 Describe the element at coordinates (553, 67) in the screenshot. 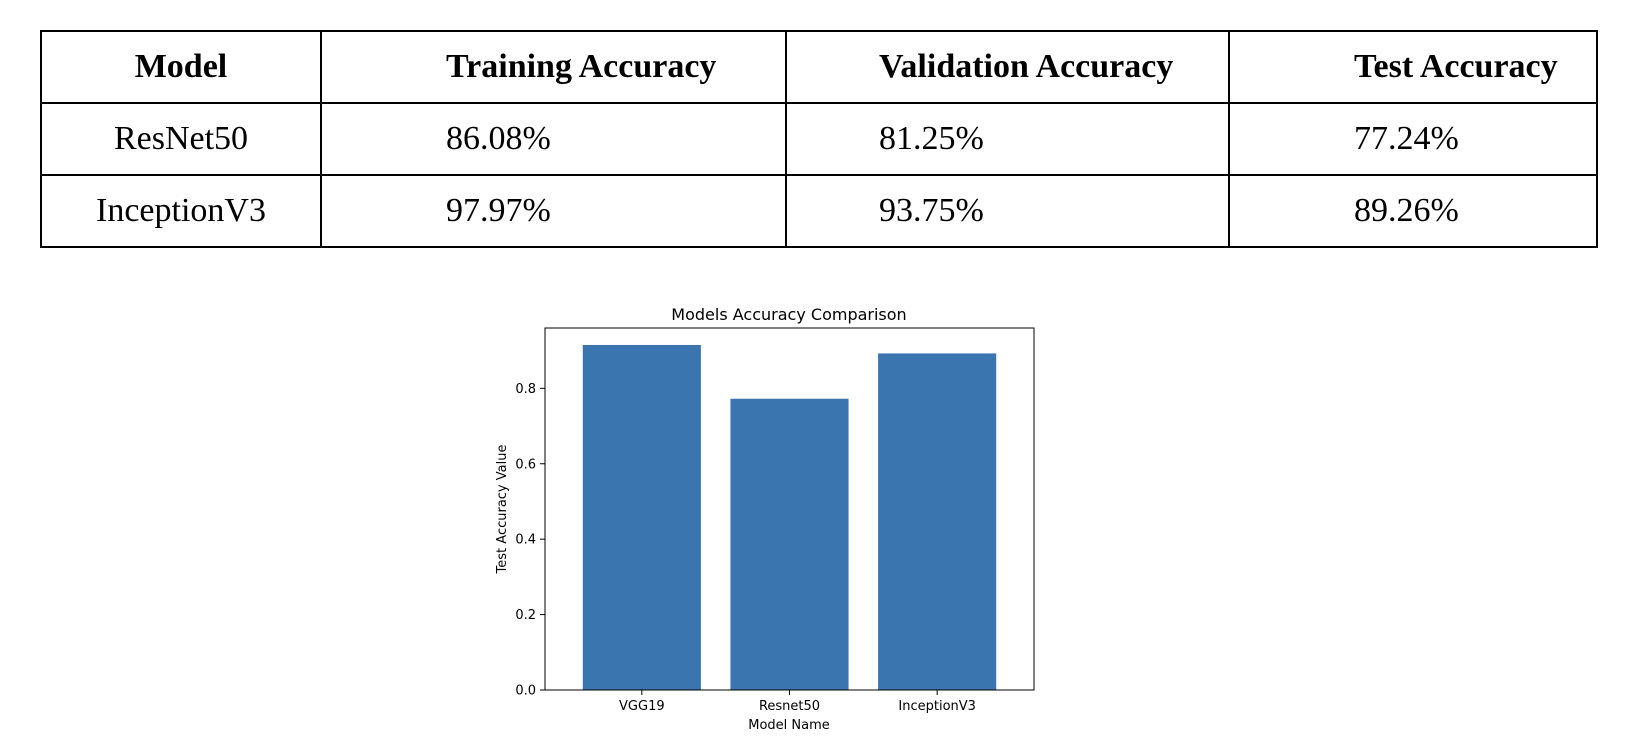

I see `header-training-accuracy: Training Accuracy` at that location.